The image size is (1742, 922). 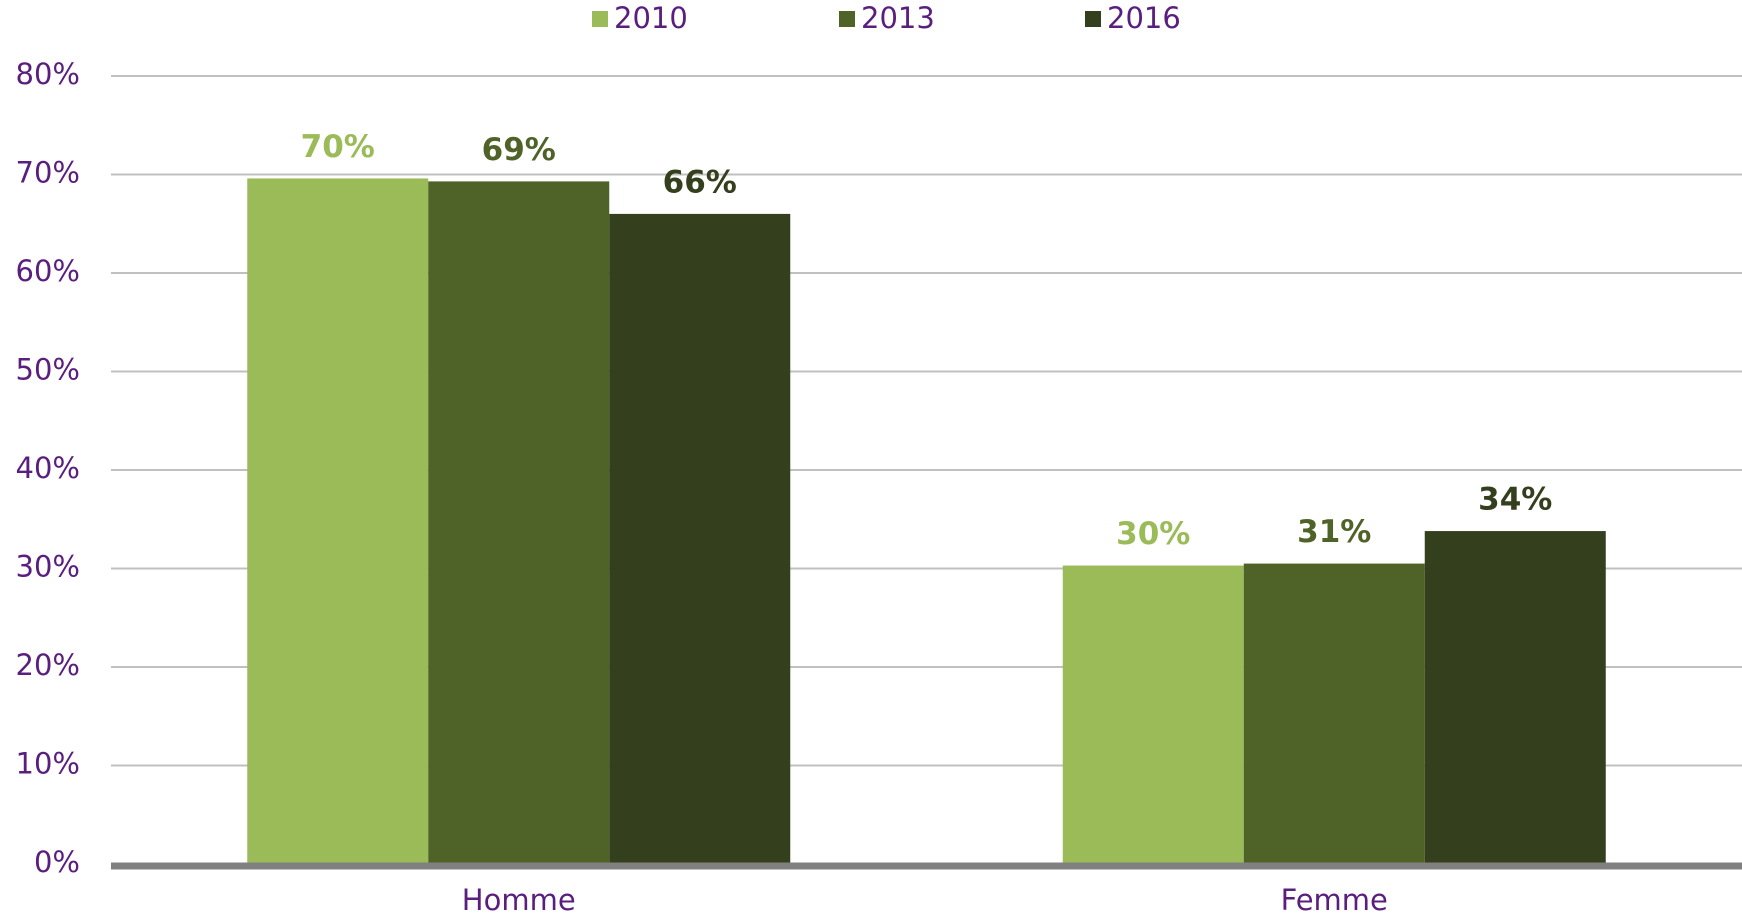 I want to click on y-tick-label: 10%, so click(x=48, y=764).